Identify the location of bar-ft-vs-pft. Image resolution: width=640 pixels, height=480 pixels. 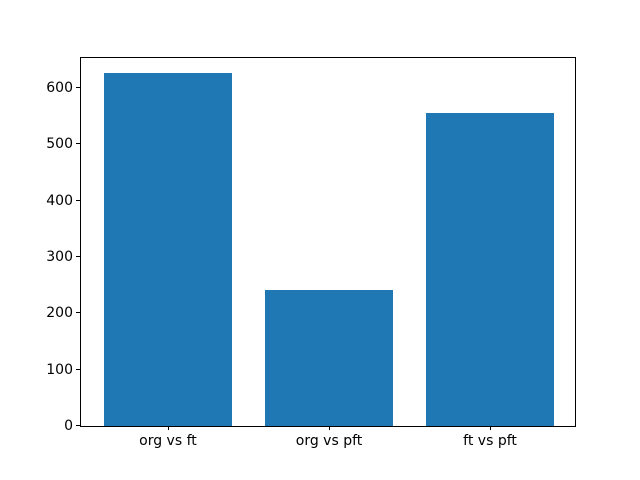
(490, 269).